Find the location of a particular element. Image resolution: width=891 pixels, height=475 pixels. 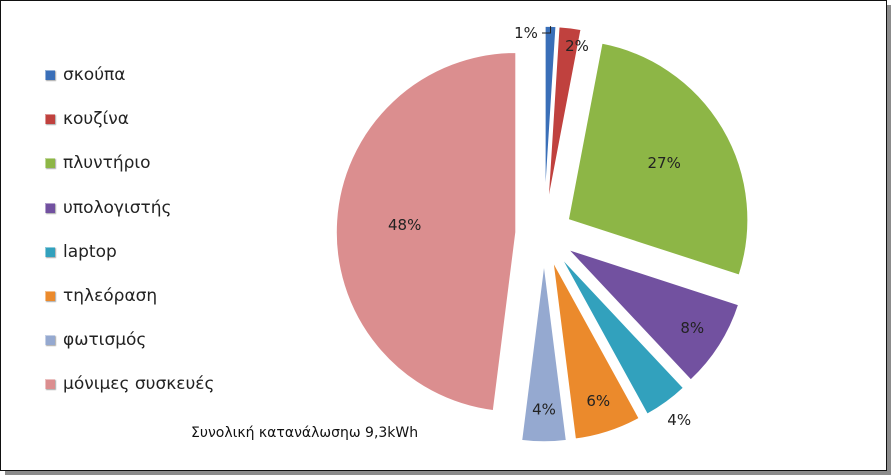

legend-item: κουζίνα is located at coordinates (129, 119).